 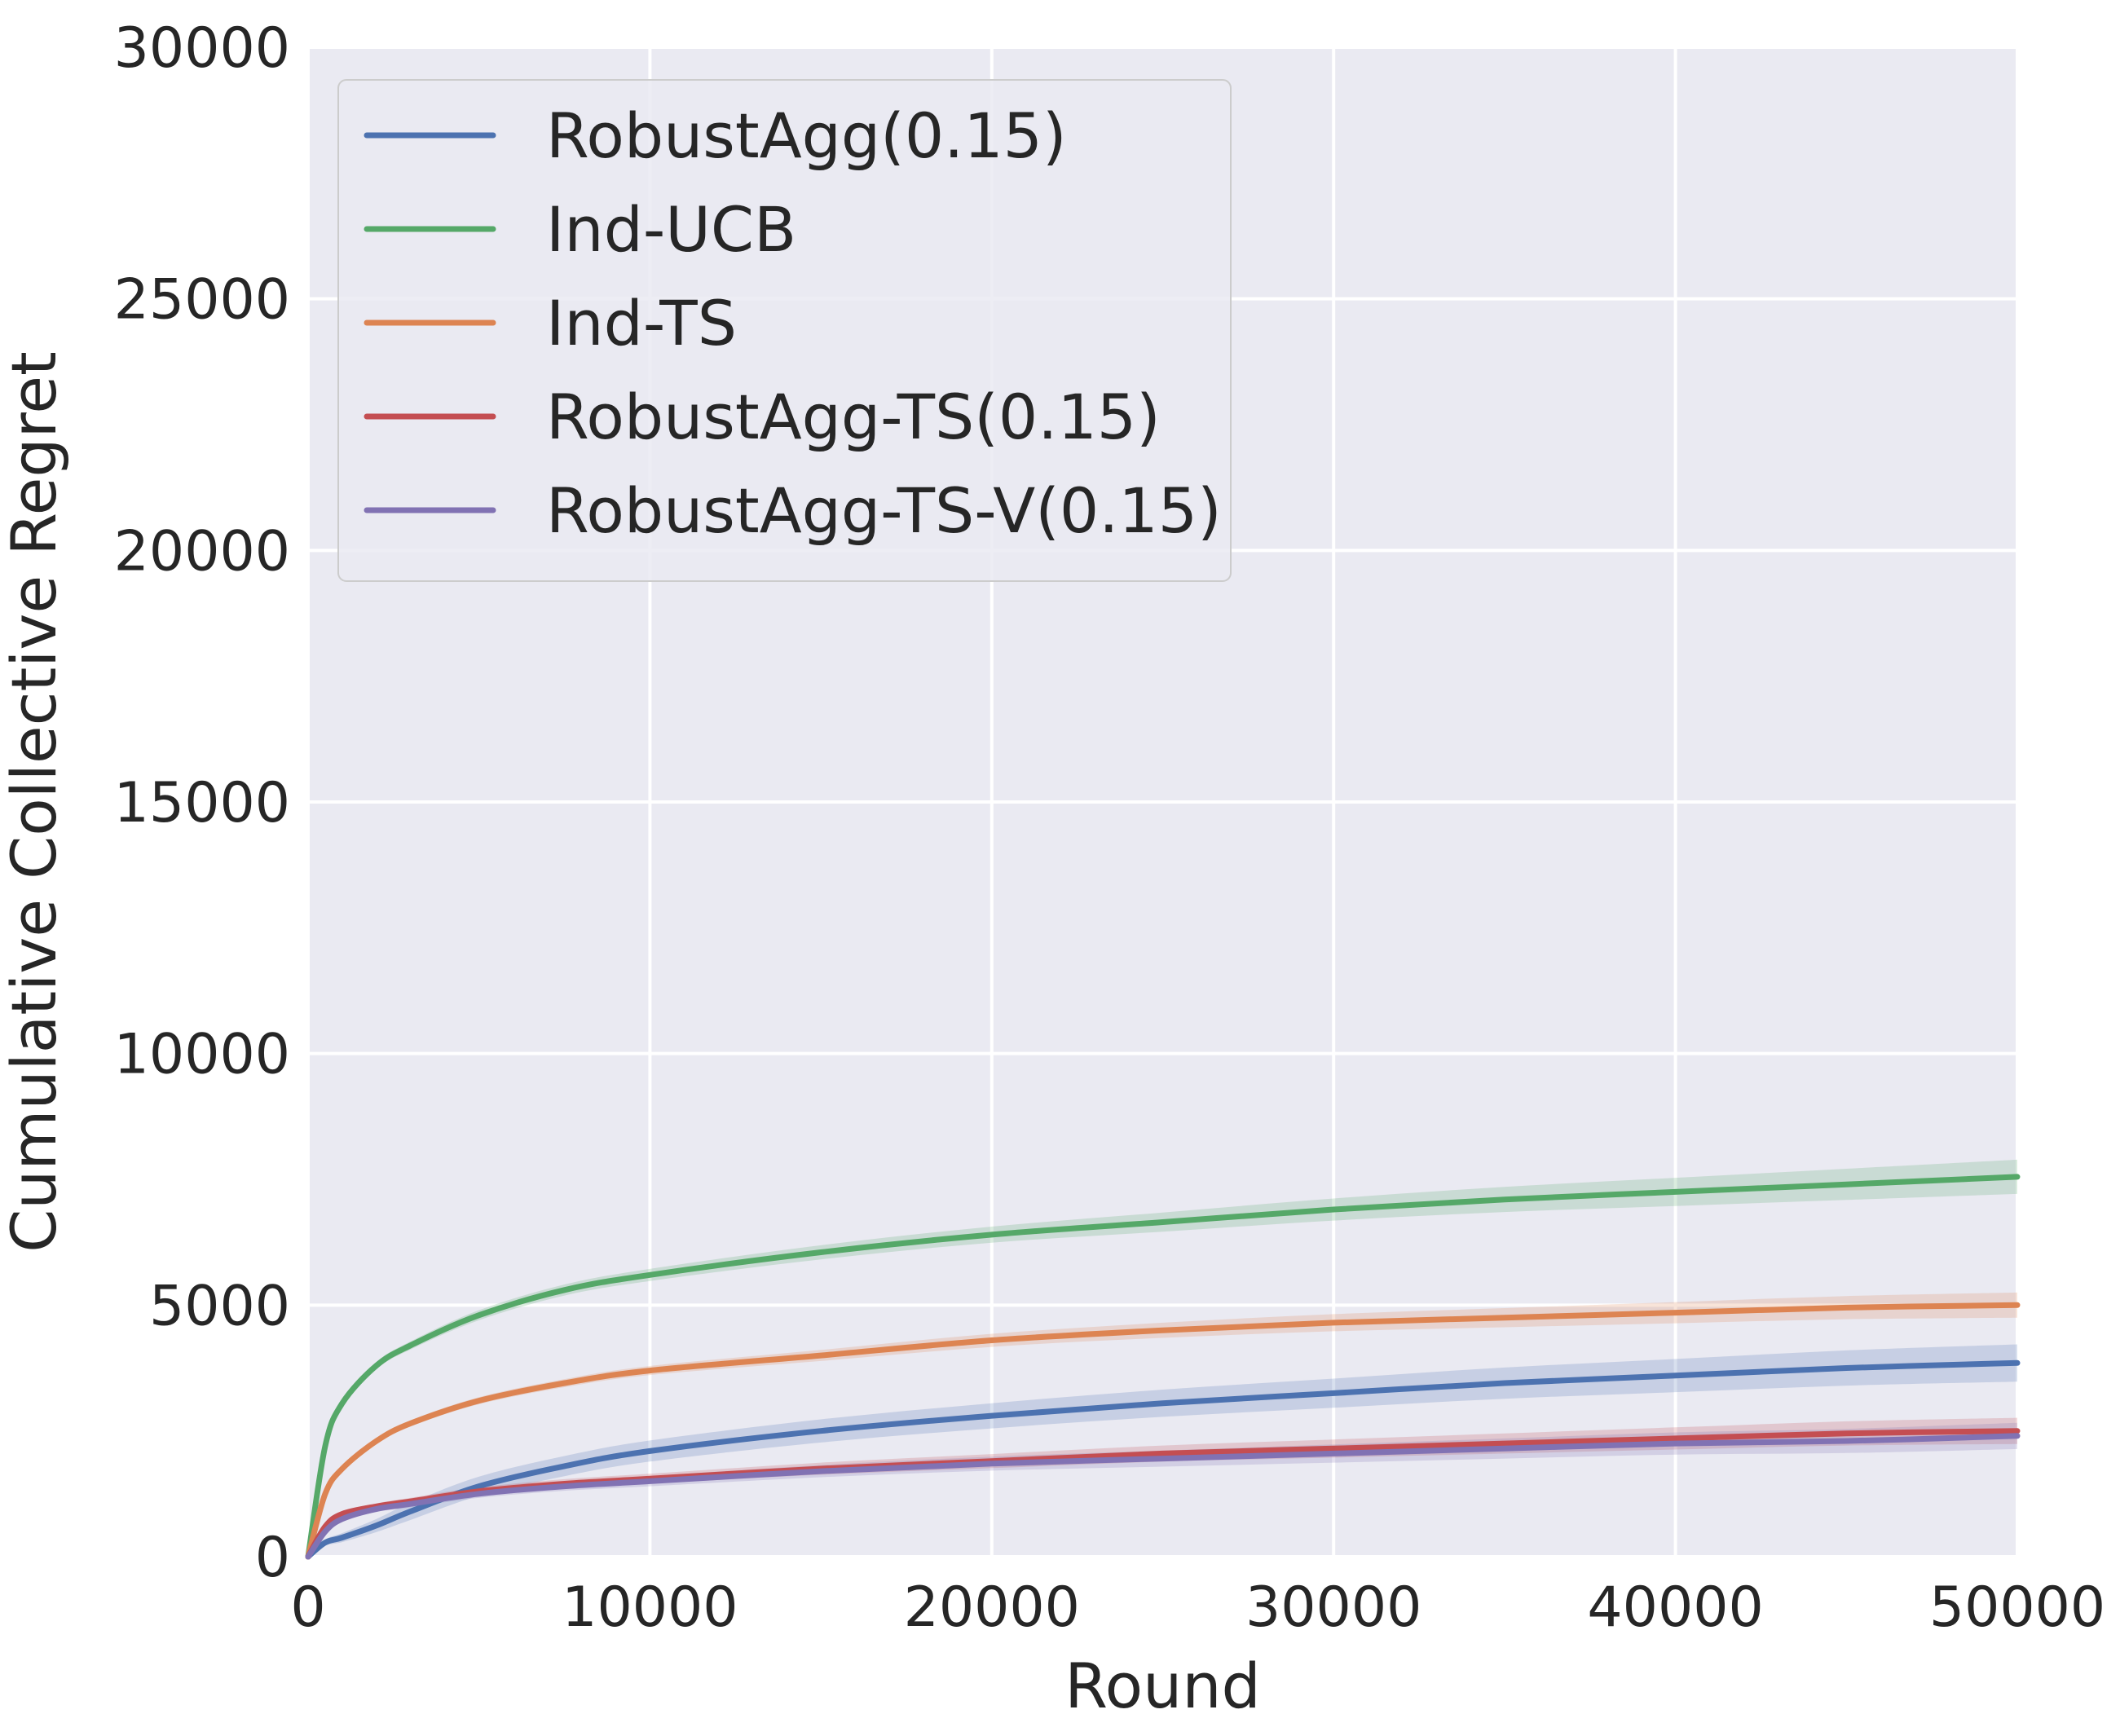 I want to click on x-tick-label: 10000, so click(x=650, y=1607).